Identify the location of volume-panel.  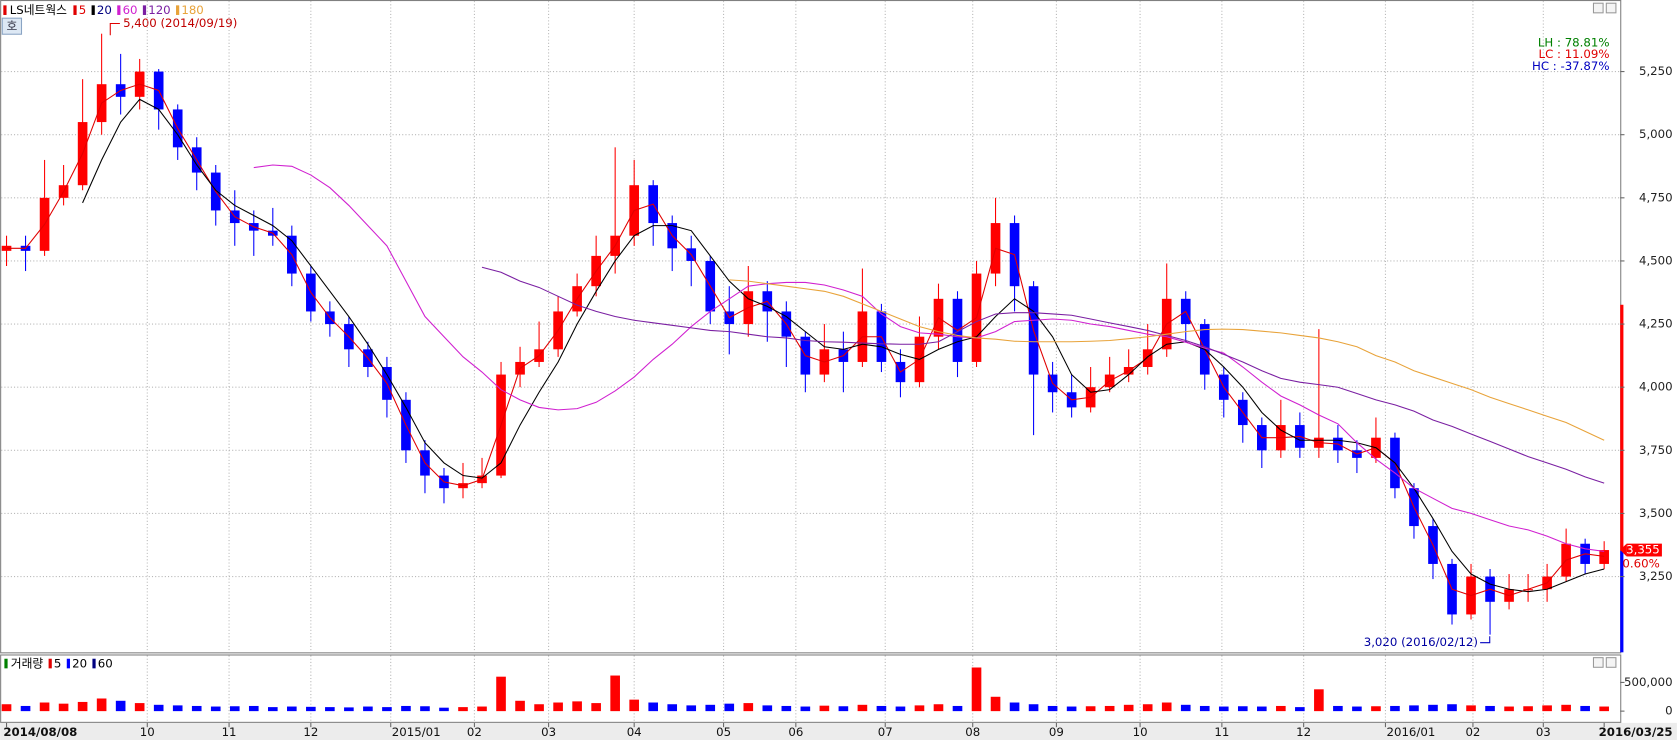
(811, 688).